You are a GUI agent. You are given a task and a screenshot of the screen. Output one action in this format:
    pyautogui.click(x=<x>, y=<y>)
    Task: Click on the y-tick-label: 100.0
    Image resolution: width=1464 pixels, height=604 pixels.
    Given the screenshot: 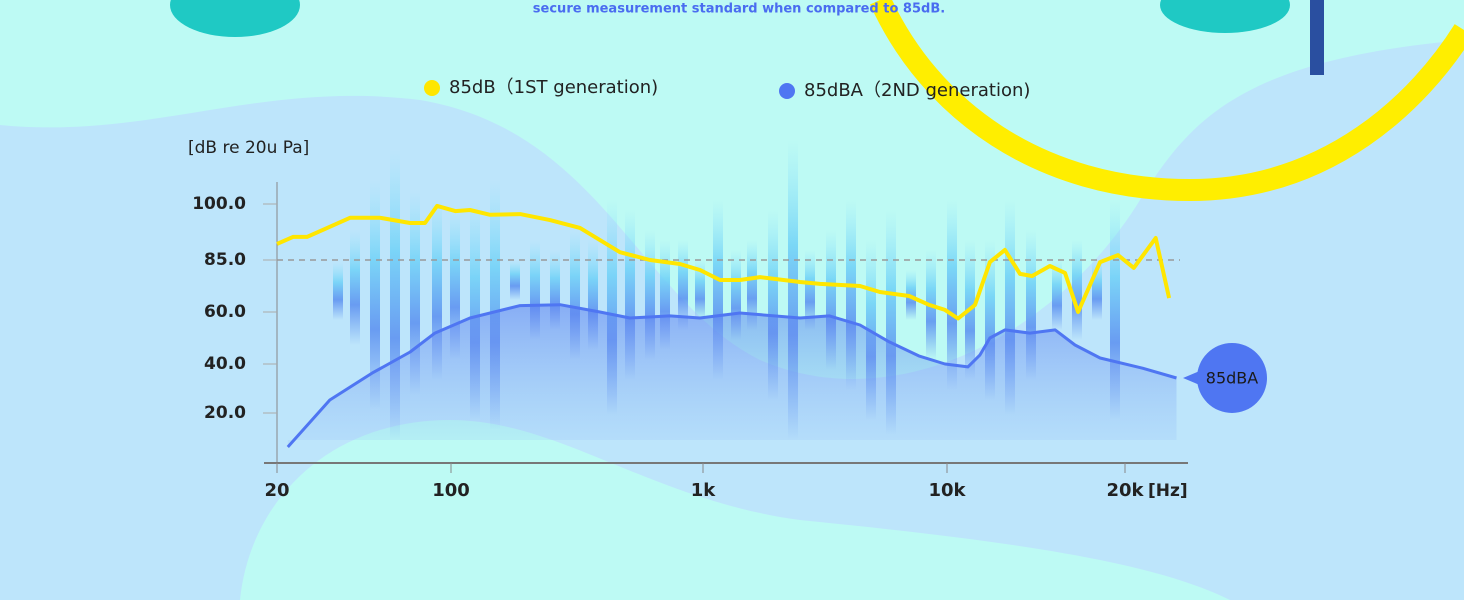 What is the action you would take?
    pyautogui.click(x=219, y=204)
    